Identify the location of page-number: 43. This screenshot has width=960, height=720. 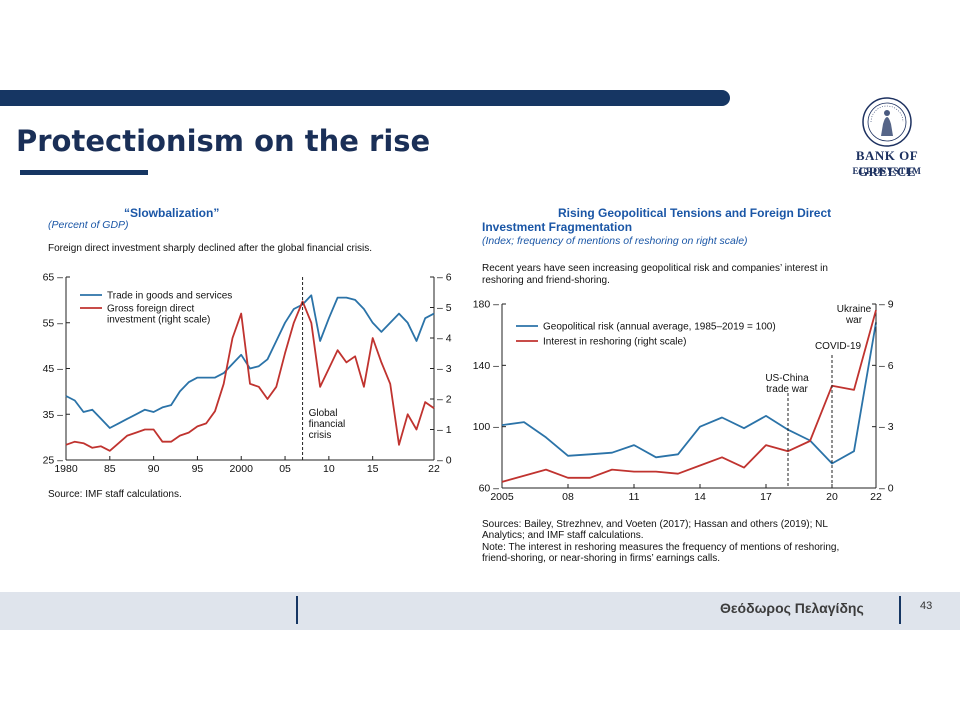
(926, 606).